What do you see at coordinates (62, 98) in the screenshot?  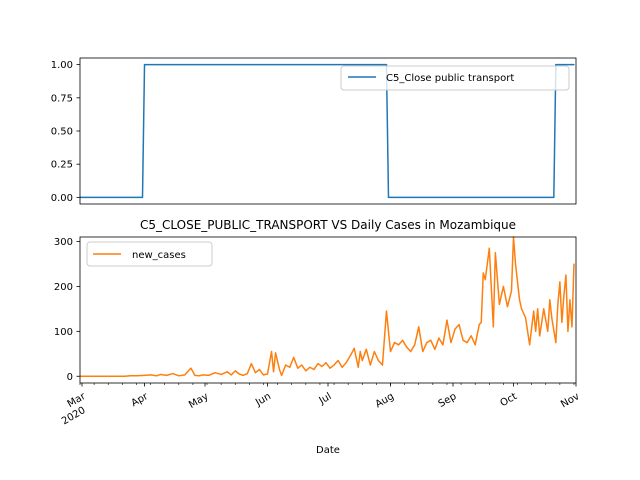 I see `y-tick-label: 0.75` at bounding box center [62, 98].